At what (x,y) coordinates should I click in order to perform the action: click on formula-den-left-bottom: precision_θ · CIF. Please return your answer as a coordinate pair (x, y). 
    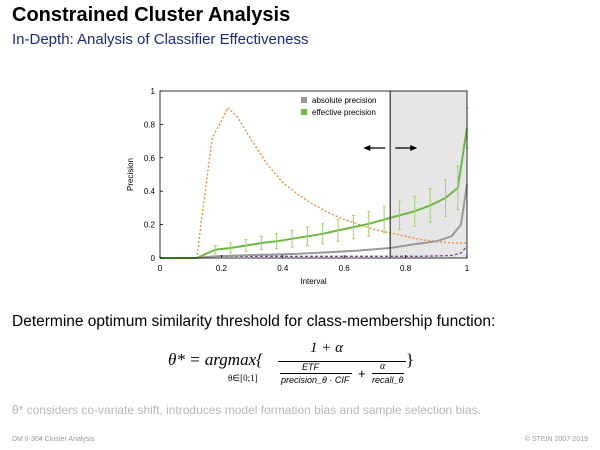
    Looking at the image, I should click on (315, 380).